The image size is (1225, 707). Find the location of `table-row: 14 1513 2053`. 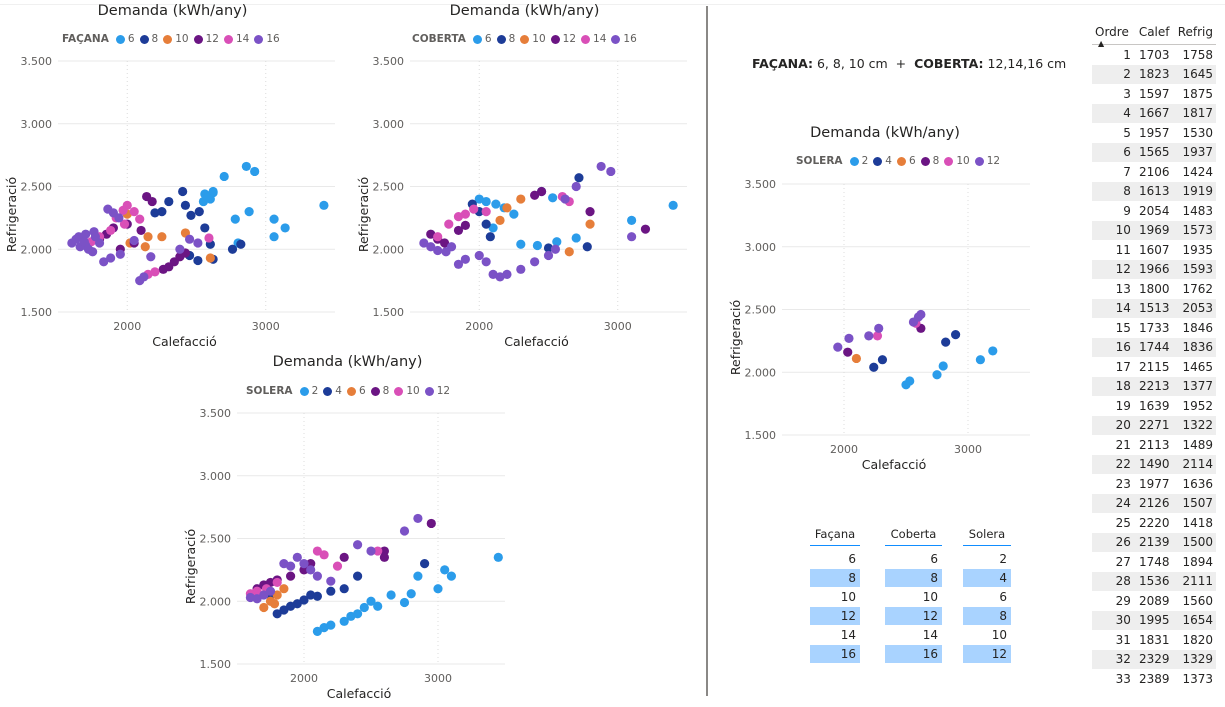

table-row: 14 1513 2053 is located at coordinates (1154, 308).